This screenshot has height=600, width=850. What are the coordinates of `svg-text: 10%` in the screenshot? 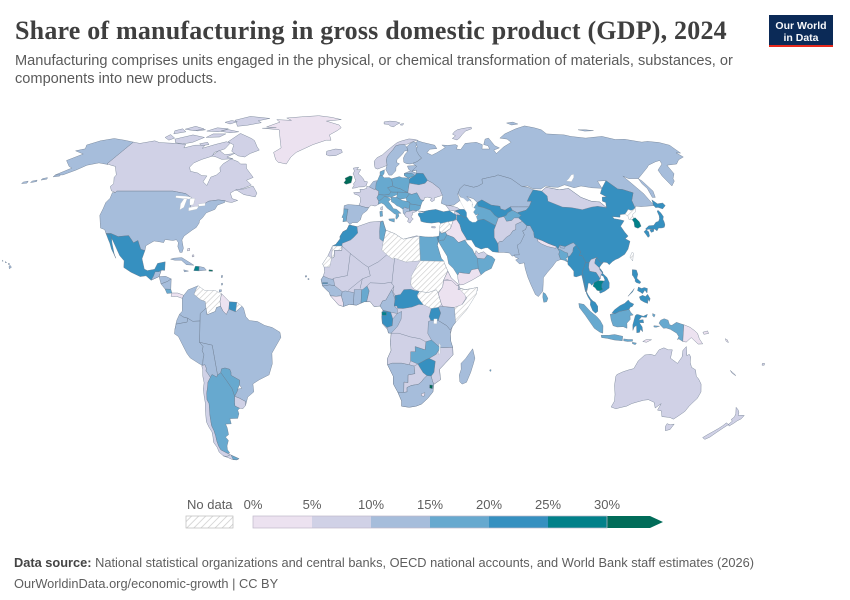 It's located at (371, 504).